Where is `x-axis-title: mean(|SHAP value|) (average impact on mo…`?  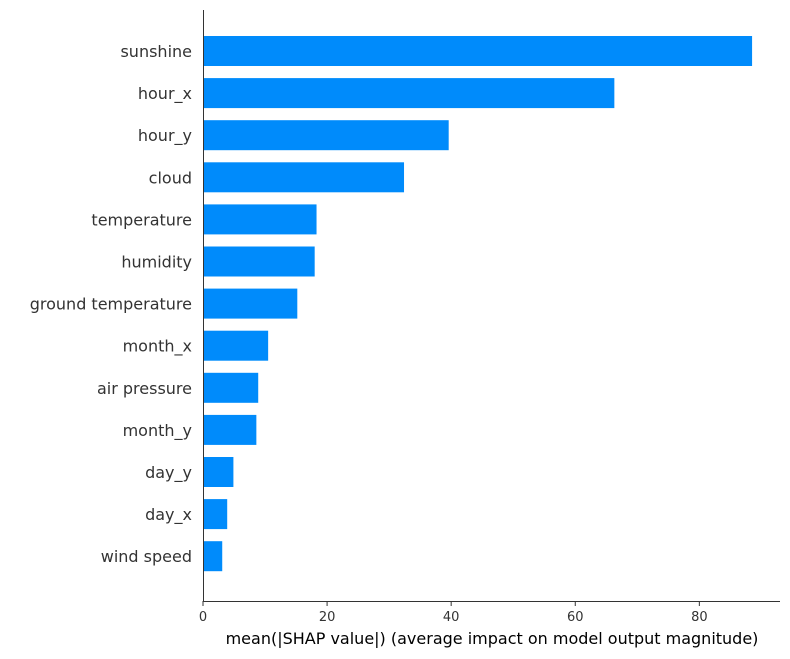 x-axis-title: mean(|SHAP value|) (average impact on mo… is located at coordinates (492, 638).